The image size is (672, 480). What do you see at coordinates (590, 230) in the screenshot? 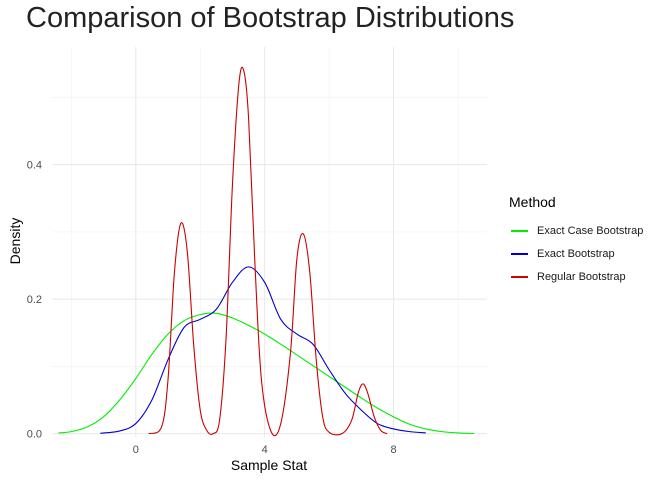
I see `legend-label: Exact Case Bootstrap` at bounding box center [590, 230].